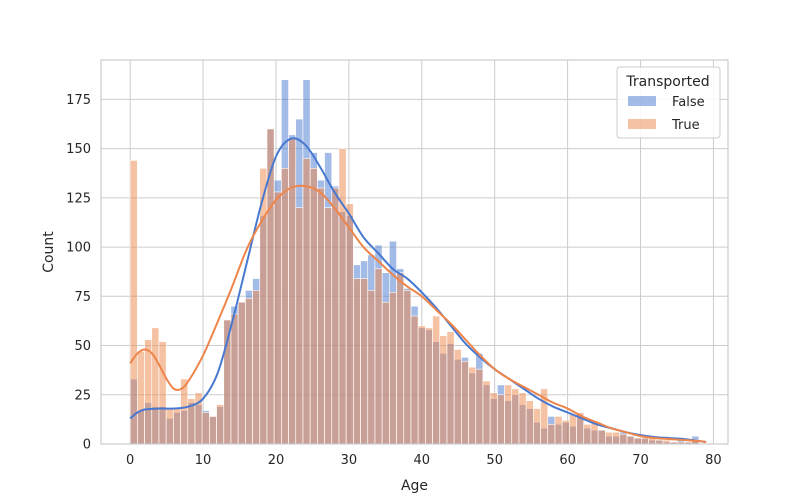 This screenshot has width=809, height=500. What do you see at coordinates (640, 460) in the screenshot?
I see `x-tick-label-7: 70` at bounding box center [640, 460].